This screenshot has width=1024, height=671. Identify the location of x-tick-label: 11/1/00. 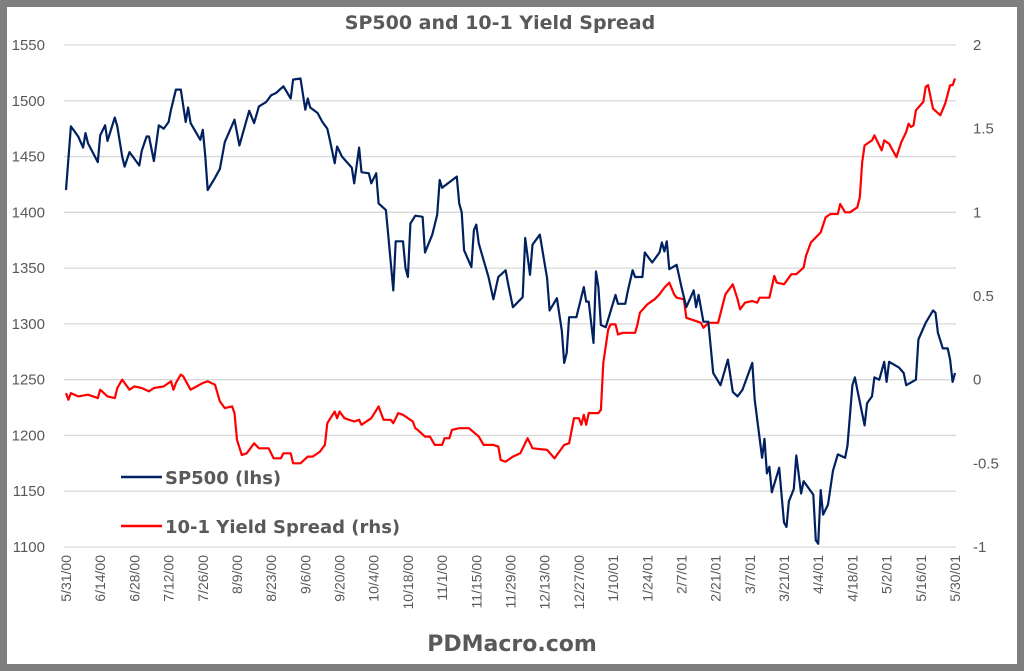
(442, 578).